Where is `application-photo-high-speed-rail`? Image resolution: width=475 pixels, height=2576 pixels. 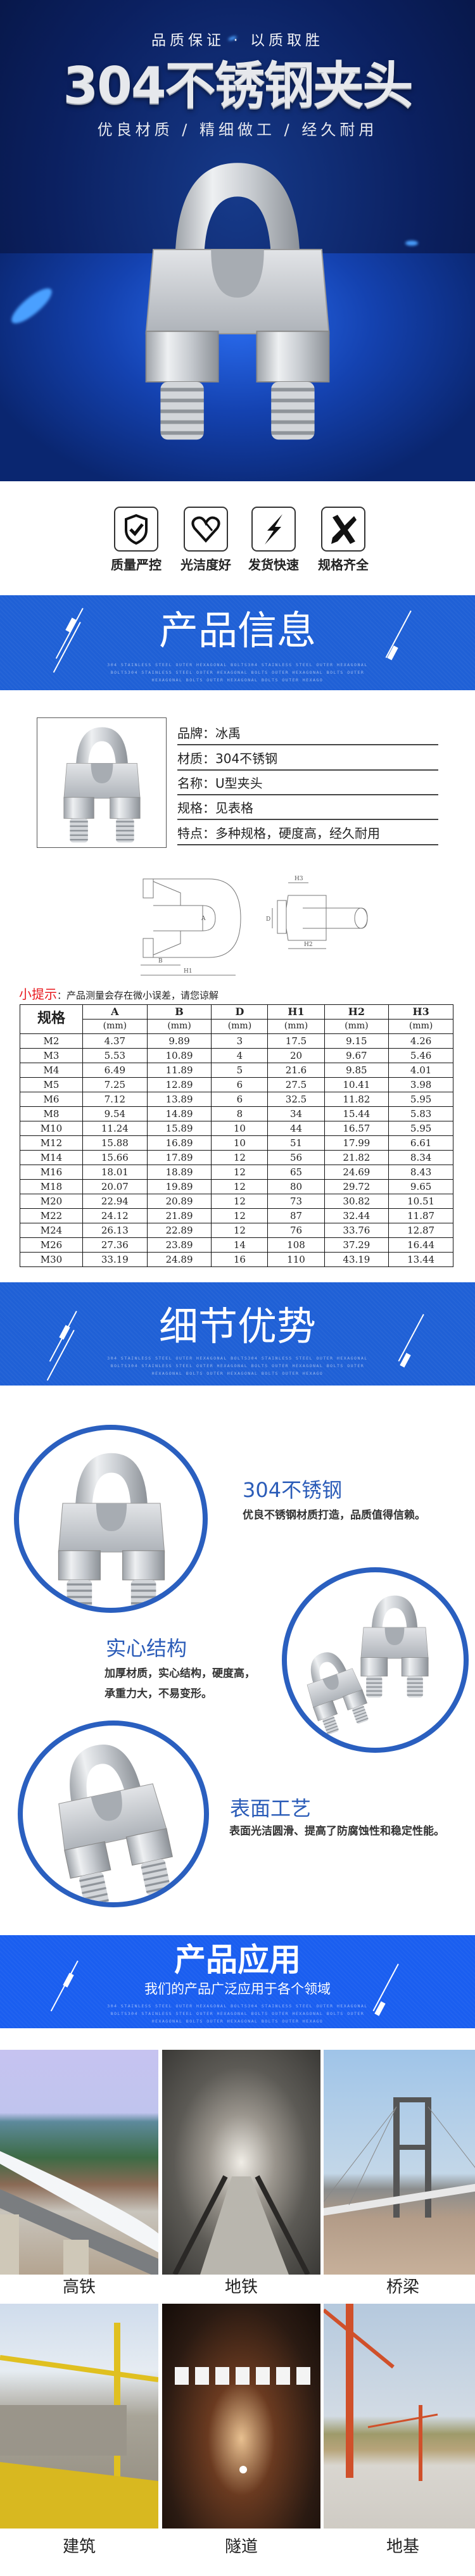
application-photo-high-speed-rail is located at coordinates (79, 2162).